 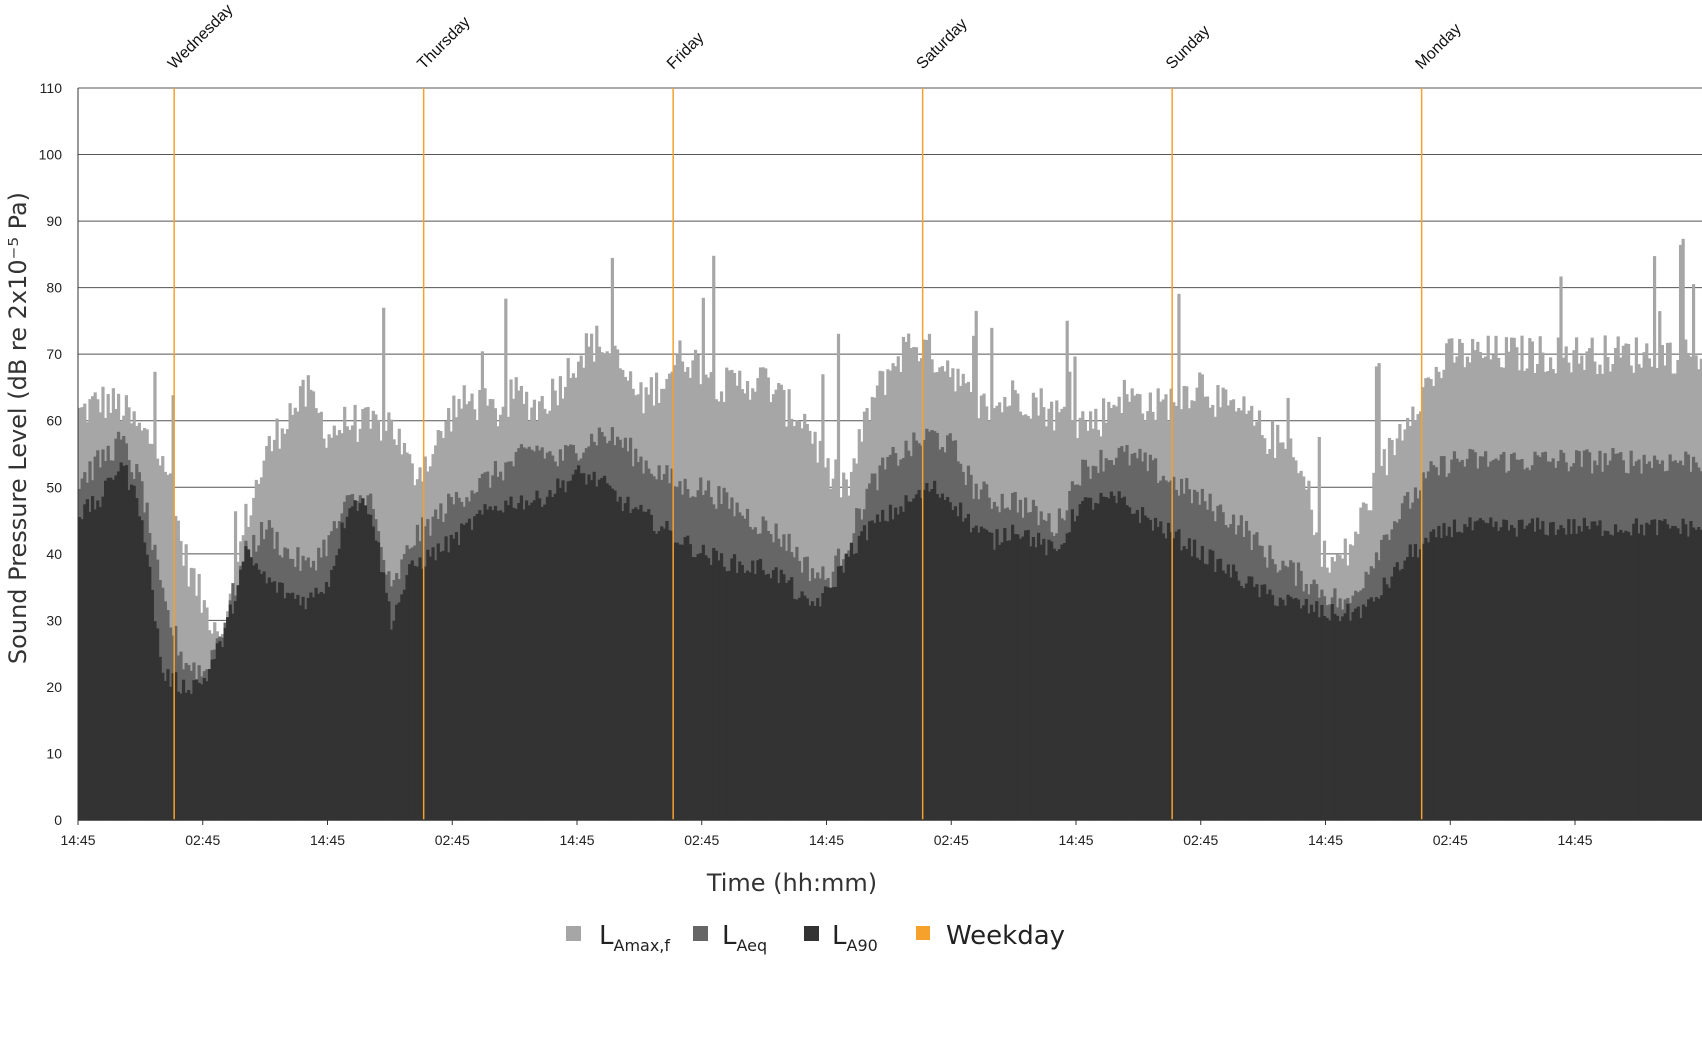 What do you see at coordinates (51, 88) in the screenshot?
I see `y-tick-label: 110` at bounding box center [51, 88].